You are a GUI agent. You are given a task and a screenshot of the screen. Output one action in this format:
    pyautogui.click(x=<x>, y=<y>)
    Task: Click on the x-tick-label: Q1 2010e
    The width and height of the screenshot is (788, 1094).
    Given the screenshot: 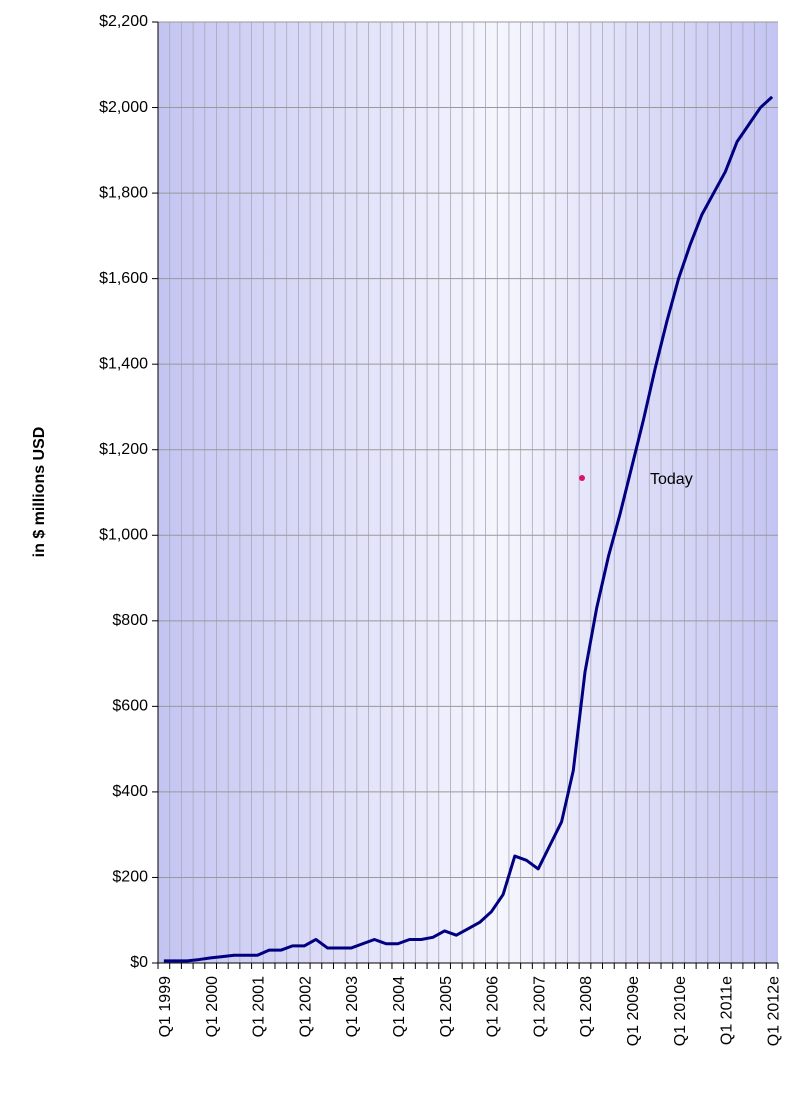 What is the action you would take?
    pyautogui.click(x=680, y=1011)
    